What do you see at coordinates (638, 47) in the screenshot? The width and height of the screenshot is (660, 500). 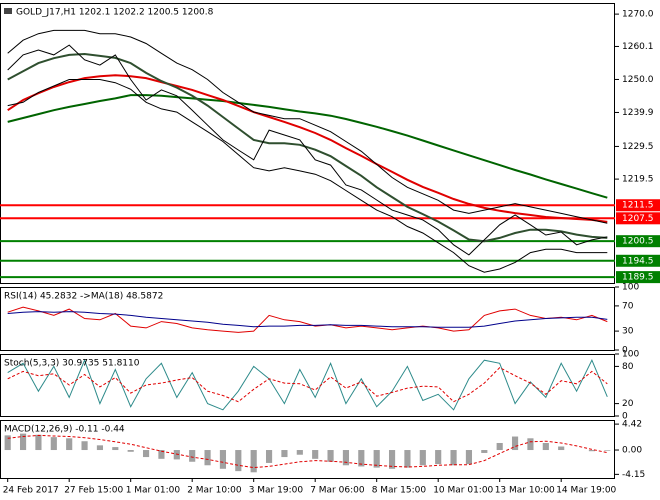 I see `y-tick-label: 1260.1` at bounding box center [638, 47].